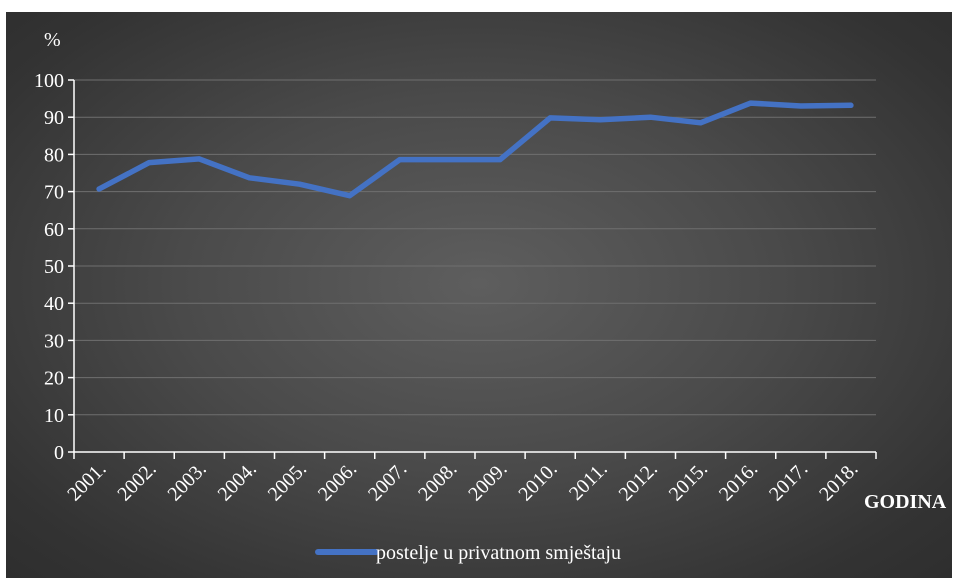 This screenshot has width=957, height=581. I want to click on x-tick-label: 2010., so click(537, 481).